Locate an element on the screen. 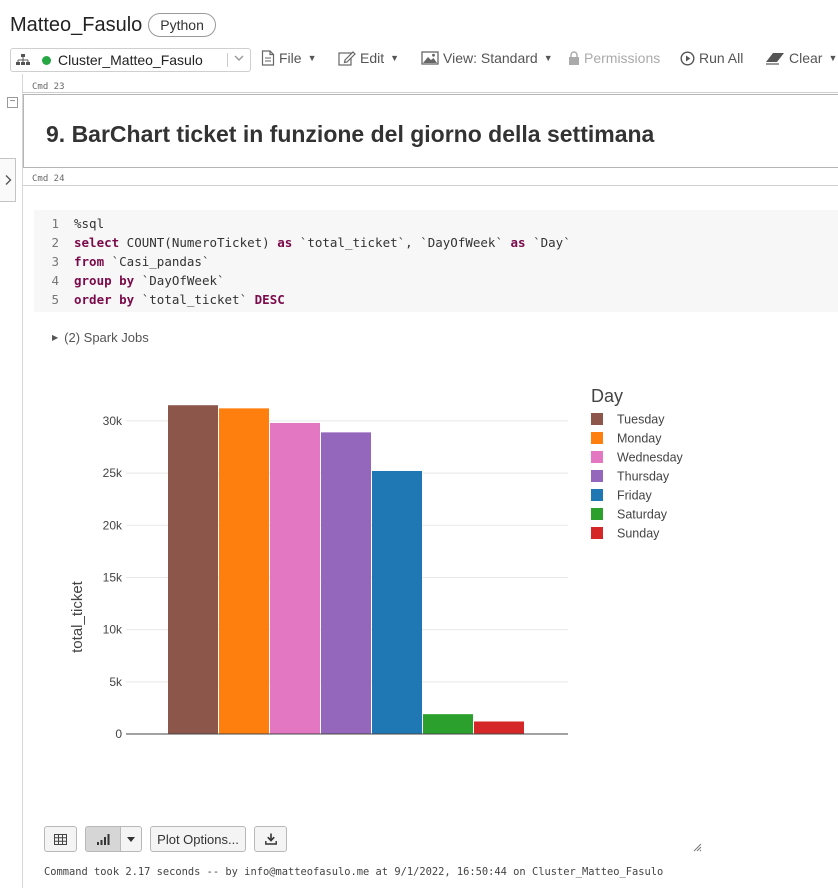 The height and width of the screenshot is (888, 838). line-number: 3 is located at coordinates (55, 261).